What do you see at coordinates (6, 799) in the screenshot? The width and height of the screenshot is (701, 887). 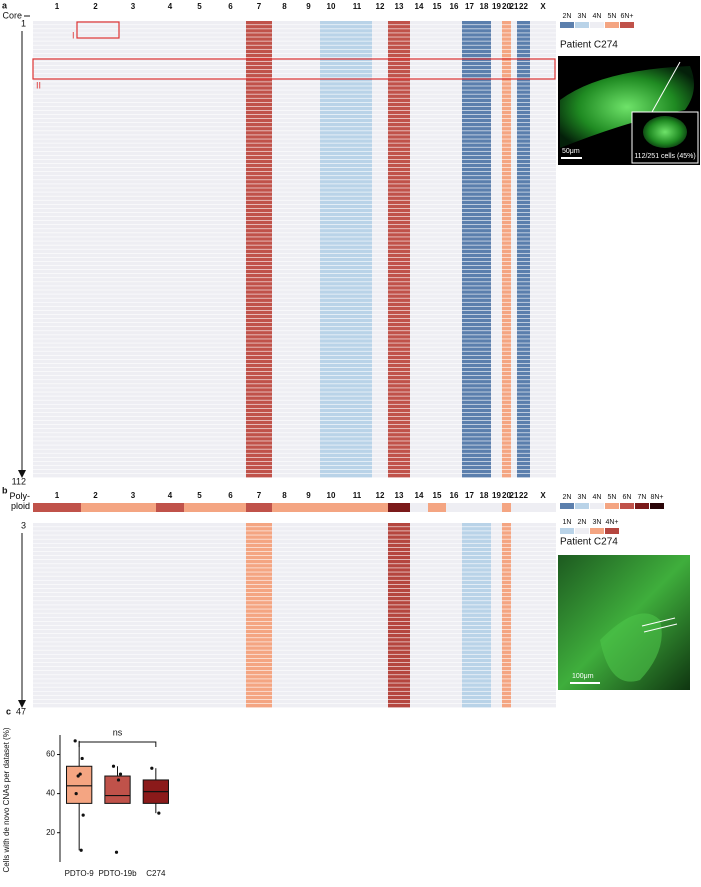 I see `y-axis-label: Cells with de novo CNAs per dataset (%)` at bounding box center [6, 799].